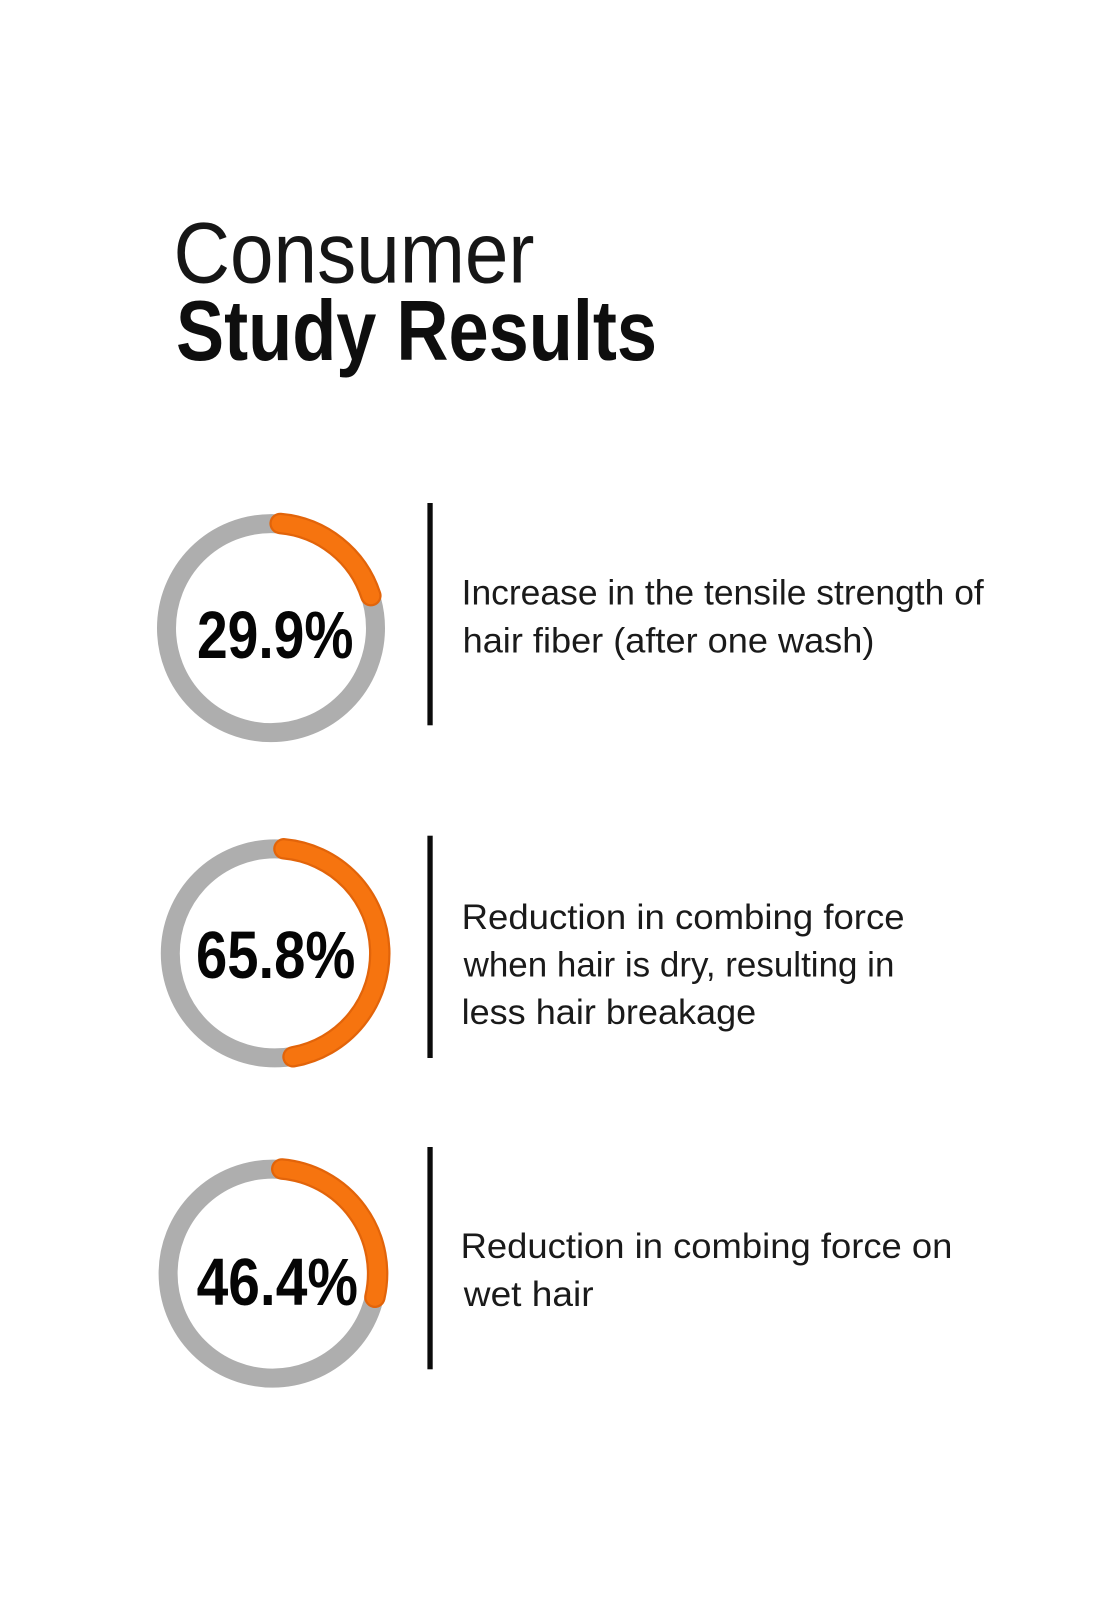 This screenshot has width=1100, height=1600. What do you see at coordinates (275, 956) in the screenshot?
I see `svg-text: 65.8%` at bounding box center [275, 956].